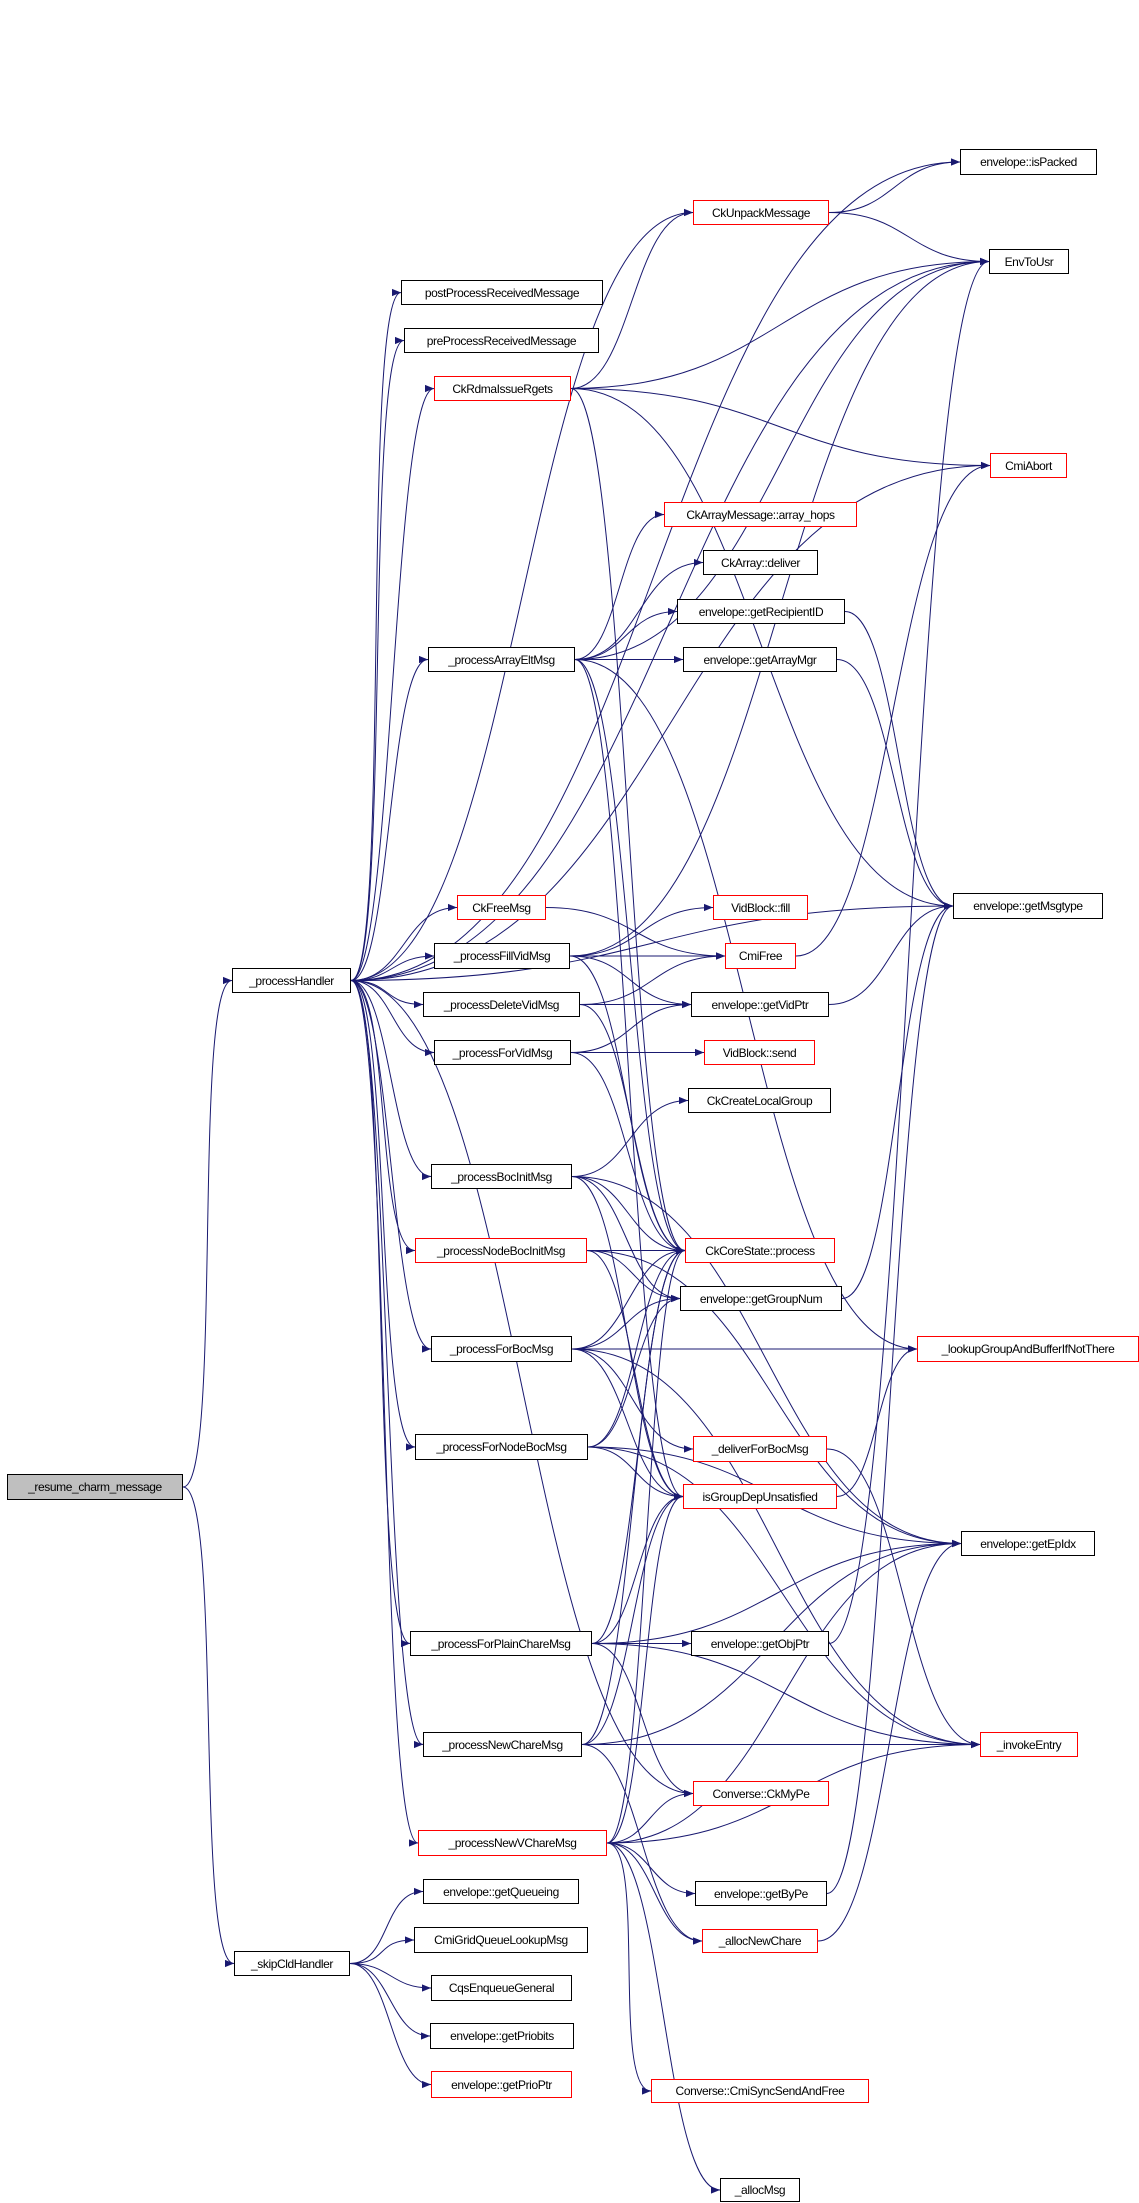 The image size is (1139, 2203). I want to click on node-cmiAbort: CmiAbort, so click(1028, 465).